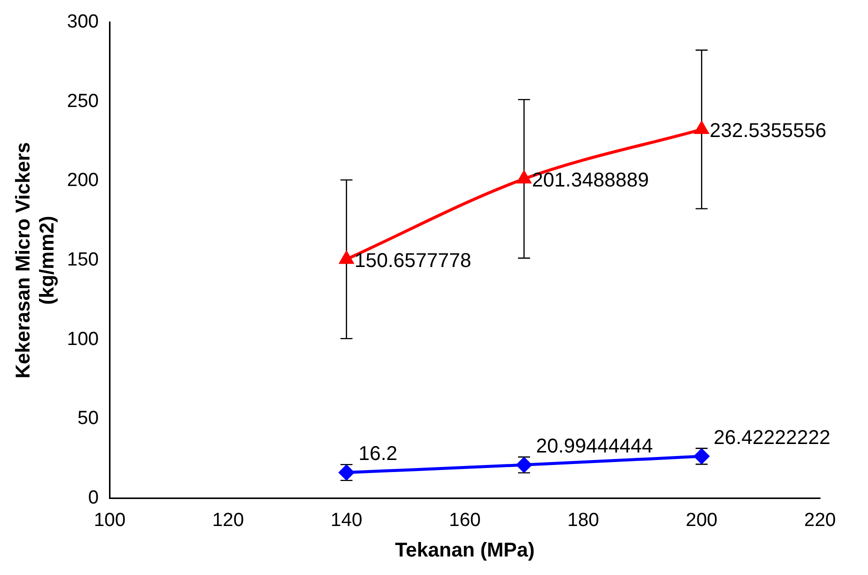 Image resolution: width=868 pixels, height=575 pixels. I want to click on x-axis-title: Tekanan (MPa), so click(465, 551).